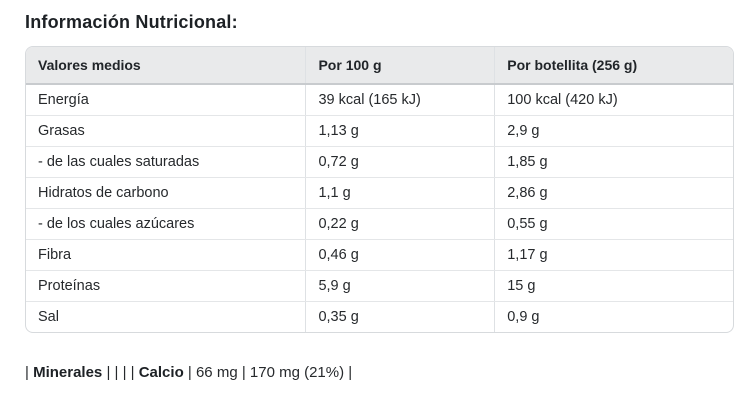 Image resolution: width=748 pixels, height=416 pixels. I want to click on table-row: Sal 0,35 g 0,9 g, so click(379, 316).